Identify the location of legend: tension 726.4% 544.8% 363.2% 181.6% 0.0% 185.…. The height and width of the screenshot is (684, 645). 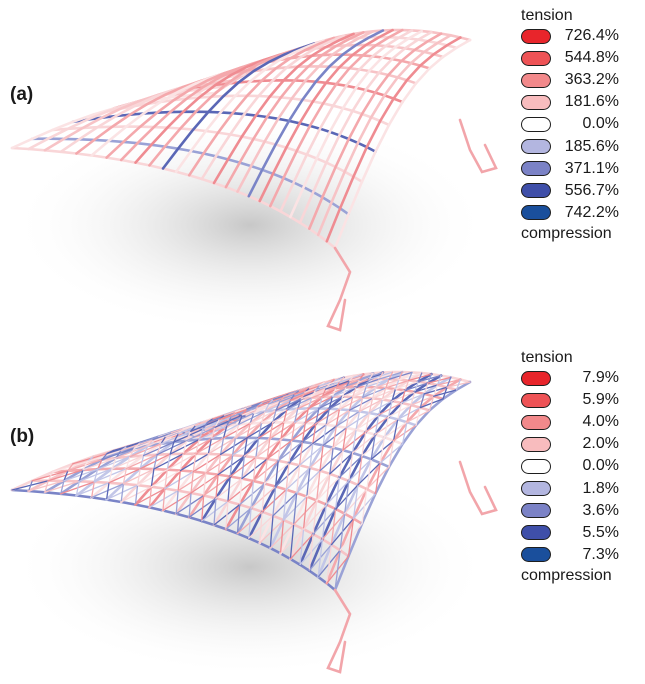
(582, 125).